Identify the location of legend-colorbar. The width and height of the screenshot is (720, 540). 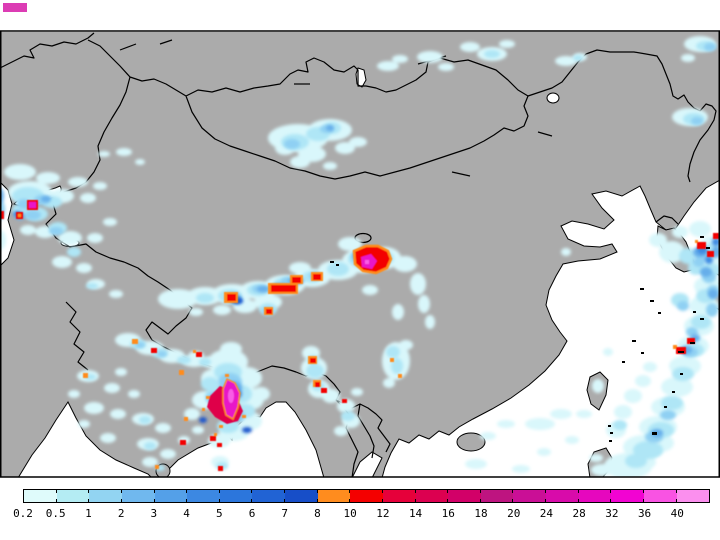
(366, 496).